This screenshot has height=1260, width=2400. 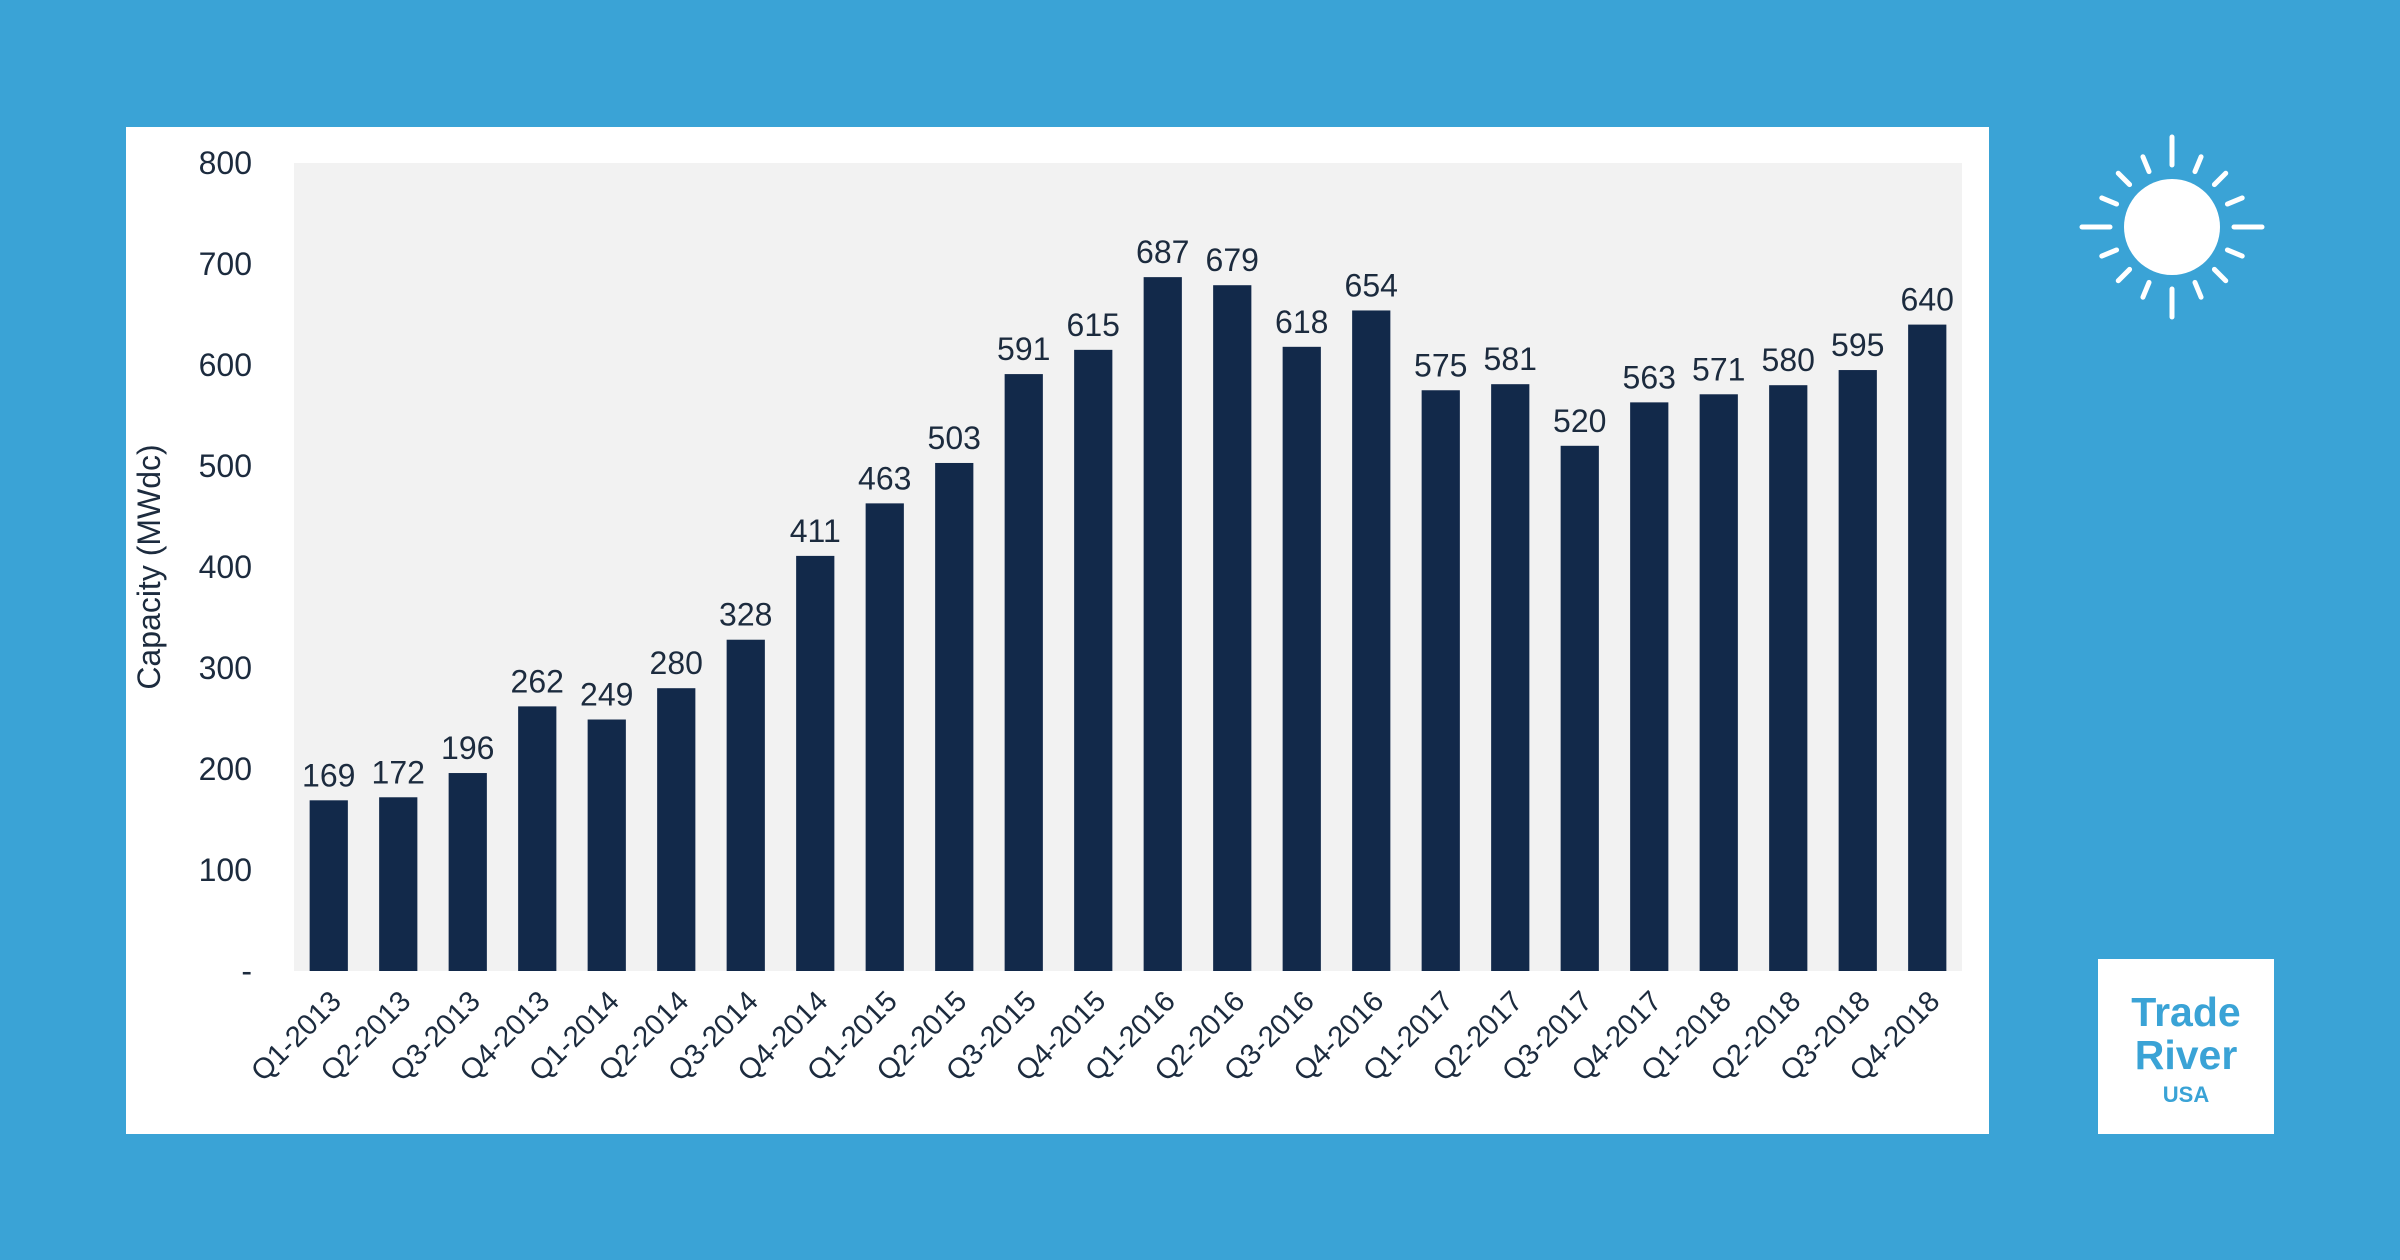 I want to click on y-tick-label: 600, so click(x=225, y=365).